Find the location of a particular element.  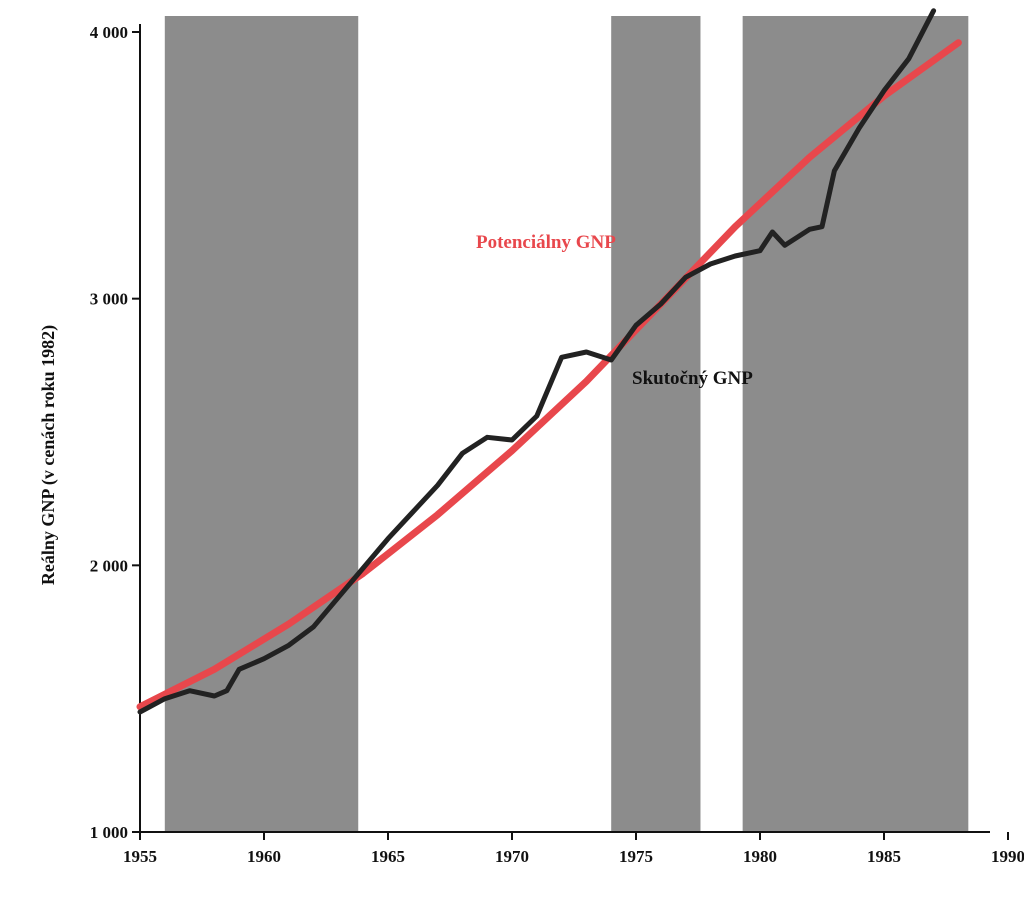

x-tick-label-1970: 1970 is located at coordinates (512, 856).